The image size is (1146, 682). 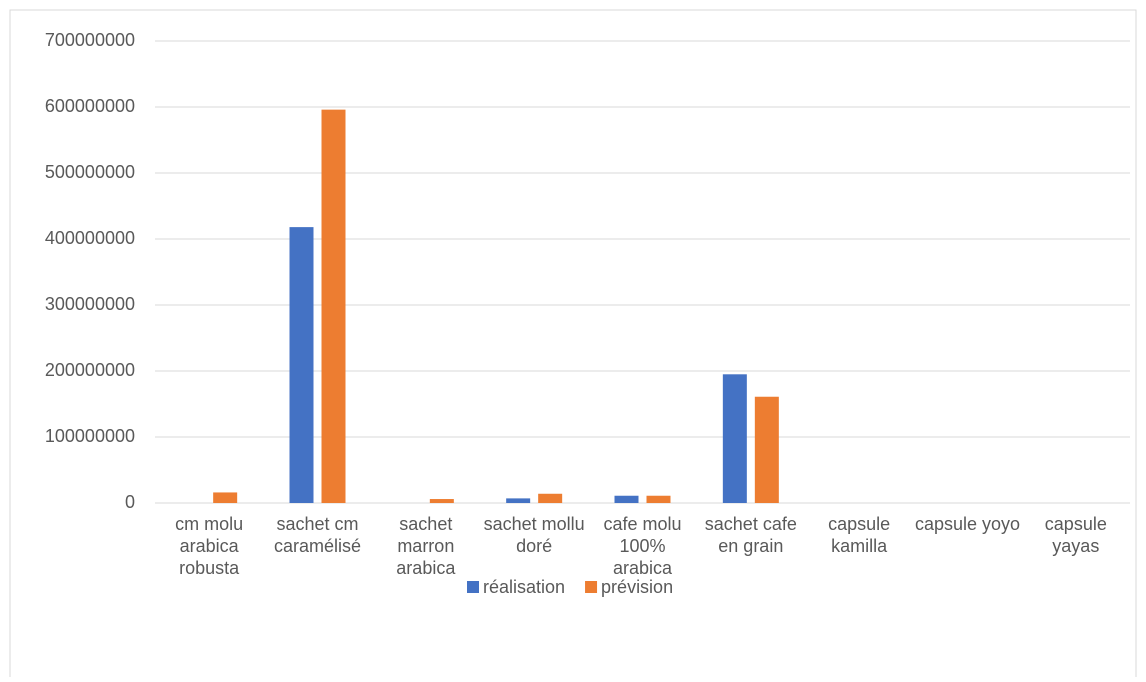 I want to click on x-tick-label: cafe molu 100% arabica, so click(x=642, y=546).